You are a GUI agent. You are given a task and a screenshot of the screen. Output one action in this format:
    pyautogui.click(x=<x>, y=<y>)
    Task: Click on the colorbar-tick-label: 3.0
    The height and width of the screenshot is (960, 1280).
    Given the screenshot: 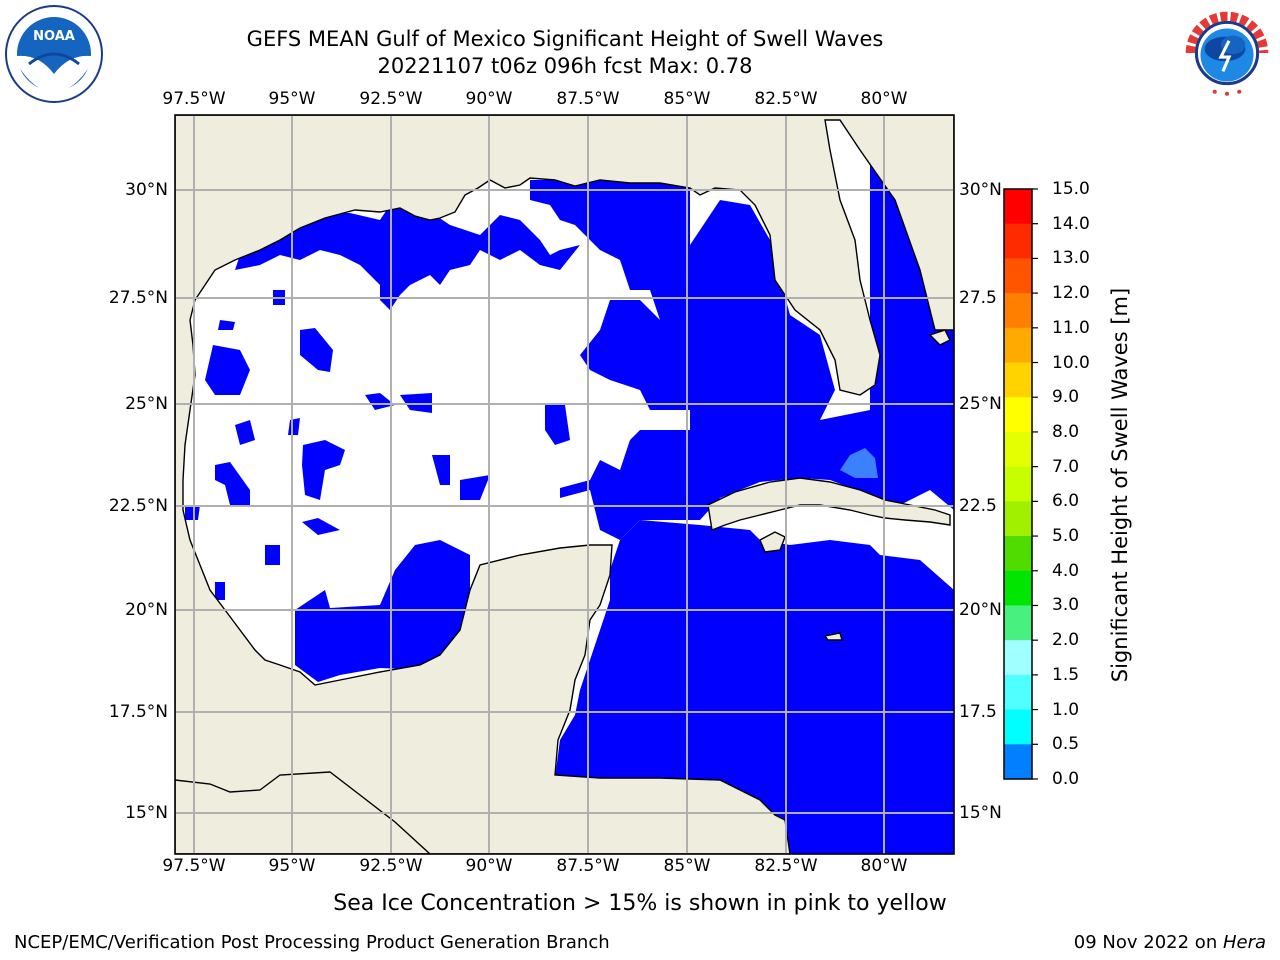 What is the action you would take?
    pyautogui.click(x=1066, y=605)
    